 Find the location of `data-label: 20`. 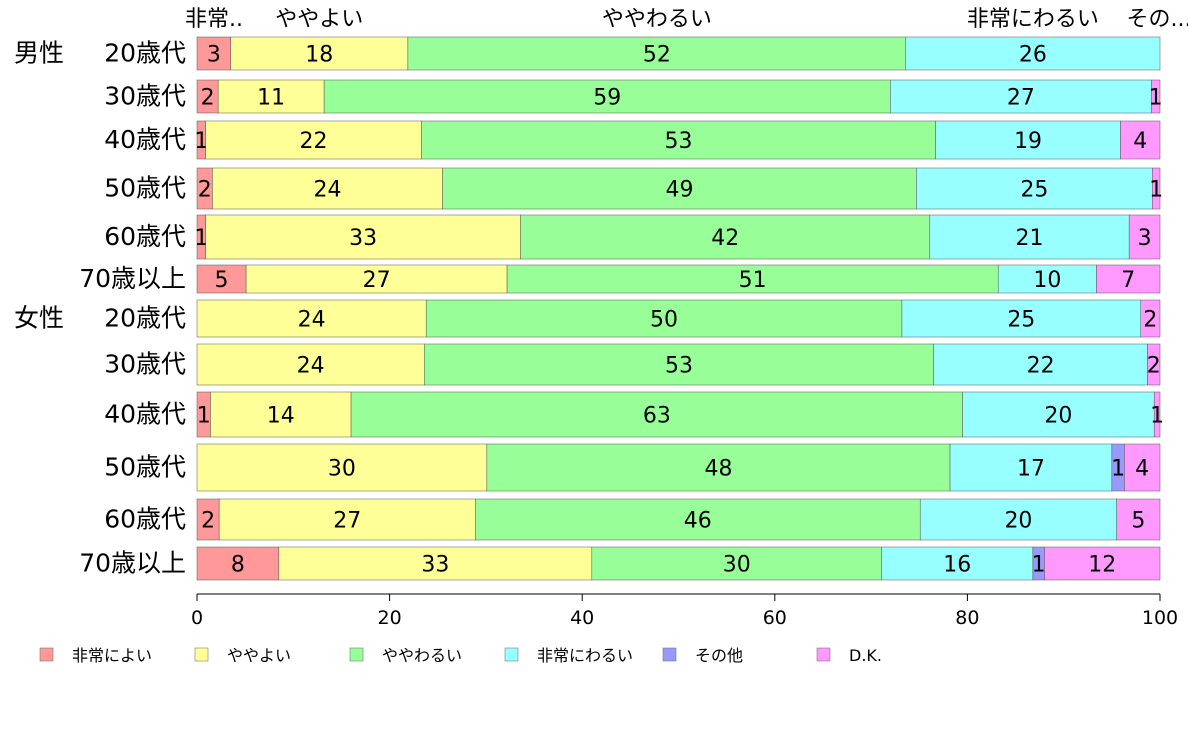

data-label: 20 is located at coordinates (1018, 521).